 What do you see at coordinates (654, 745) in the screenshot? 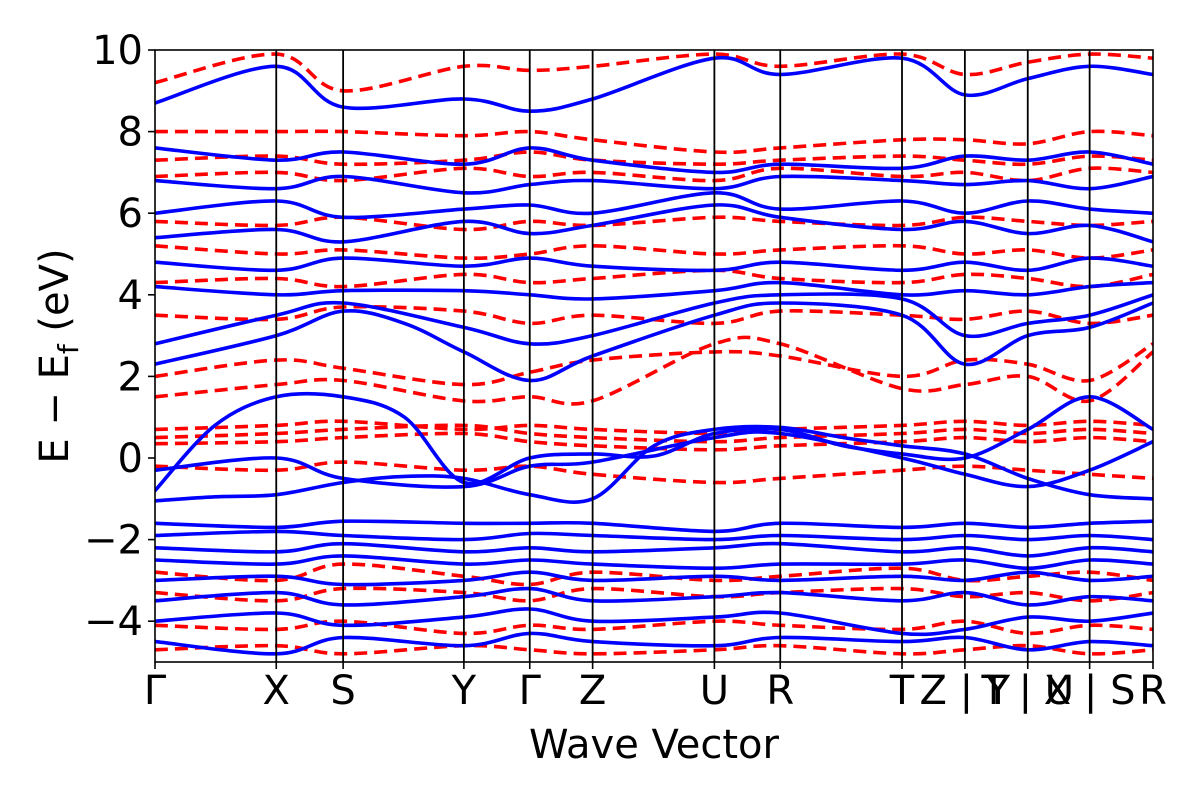
I see `x-axis-label: Wave Vector` at bounding box center [654, 745].